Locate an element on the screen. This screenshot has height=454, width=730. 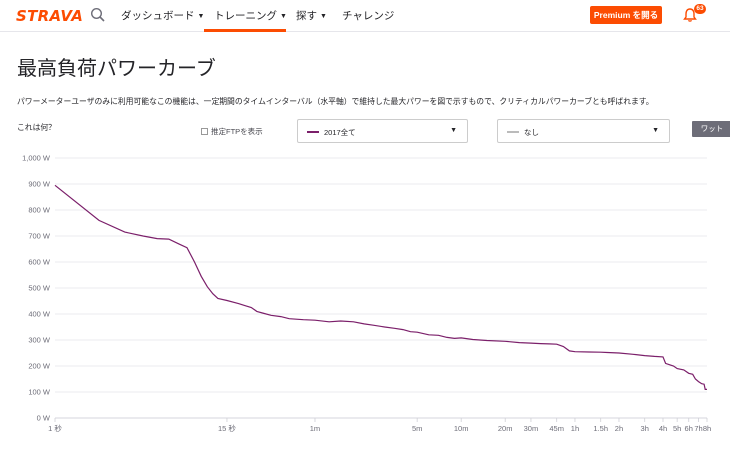
strava-logo: STRAVA is located at coordinates (50, 16).